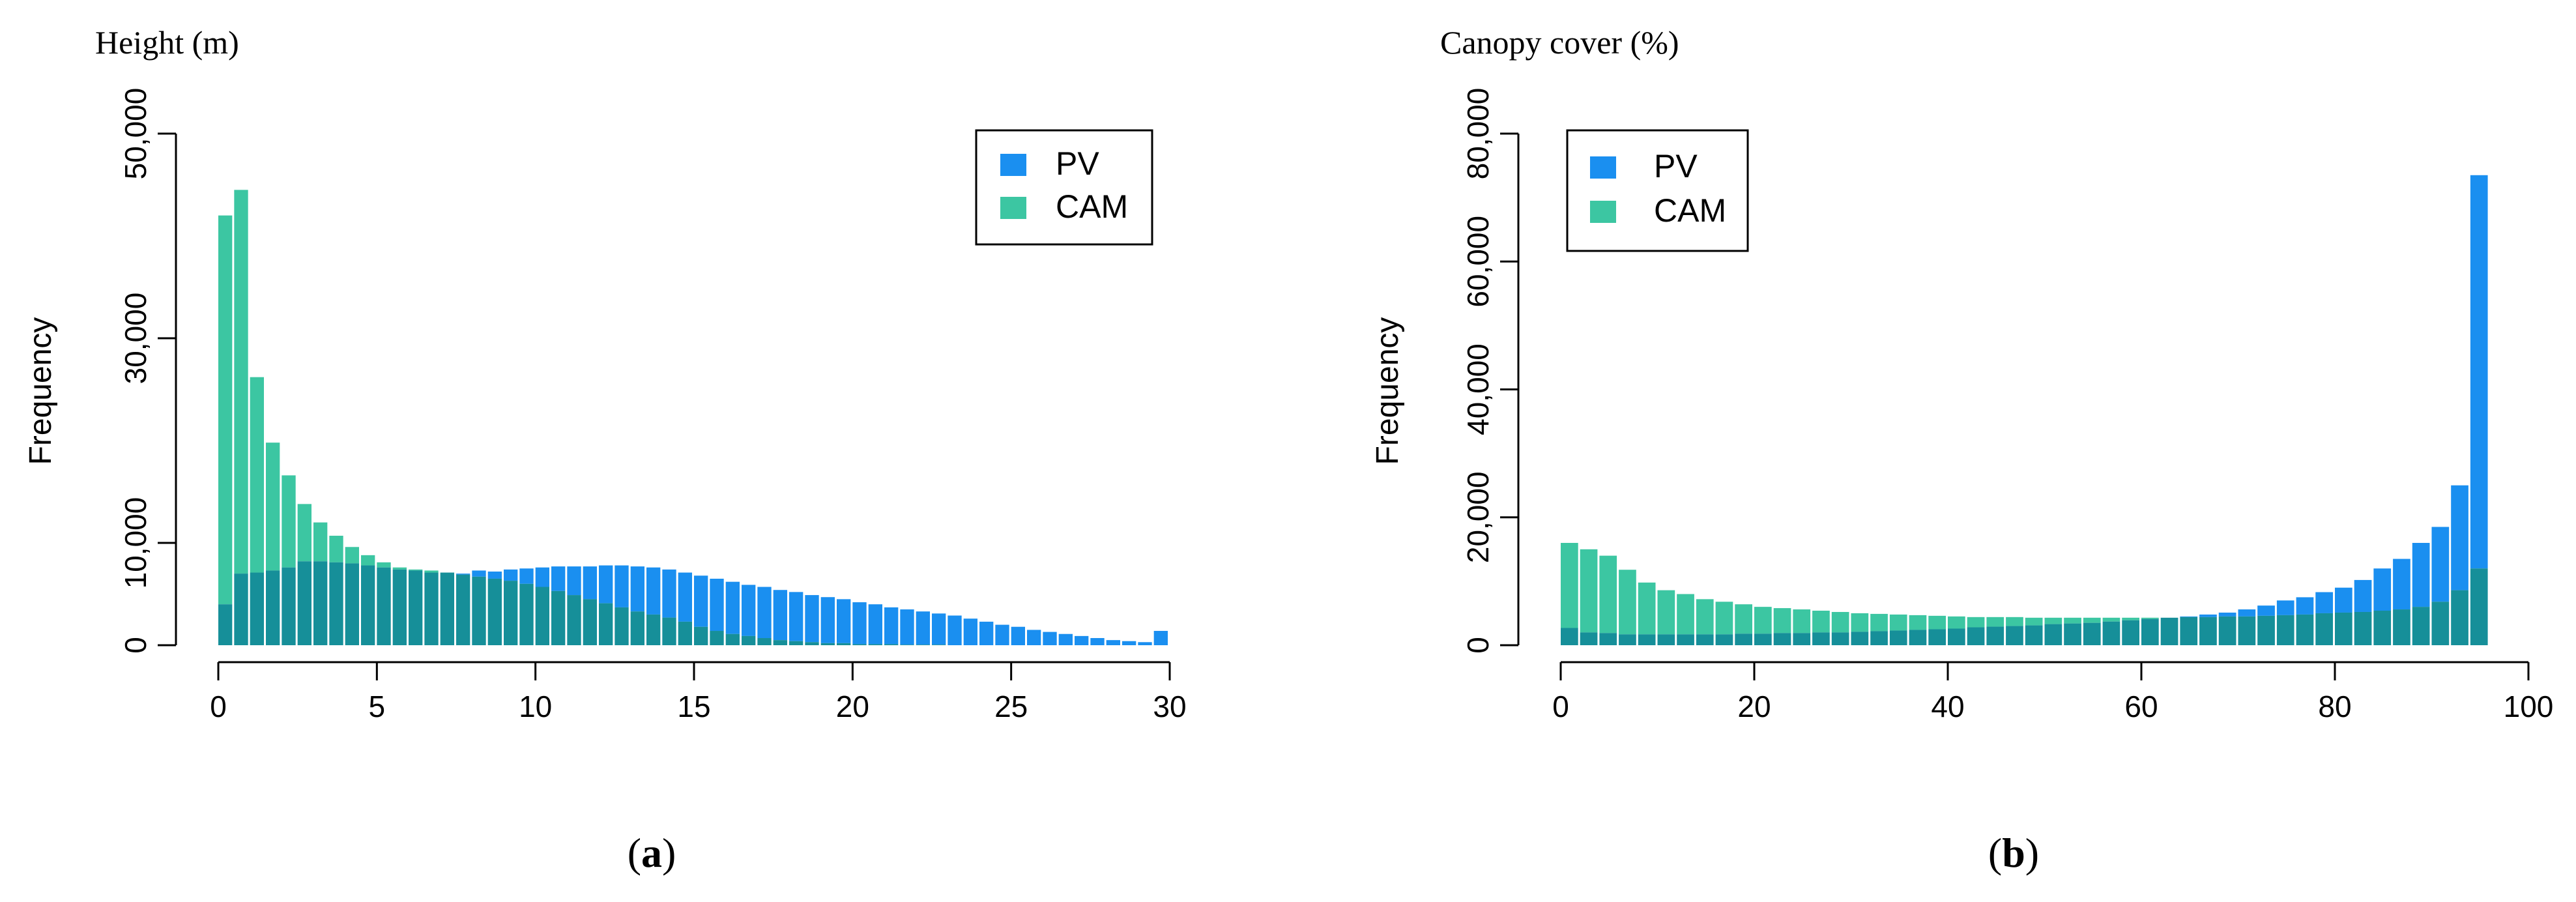 The width and height of the screenshot is (2576, 902). What do you see at coordinates (1947, 706) in the screenshot?
I see `x-tick-label: 40` at bounding box center [1947, 706].